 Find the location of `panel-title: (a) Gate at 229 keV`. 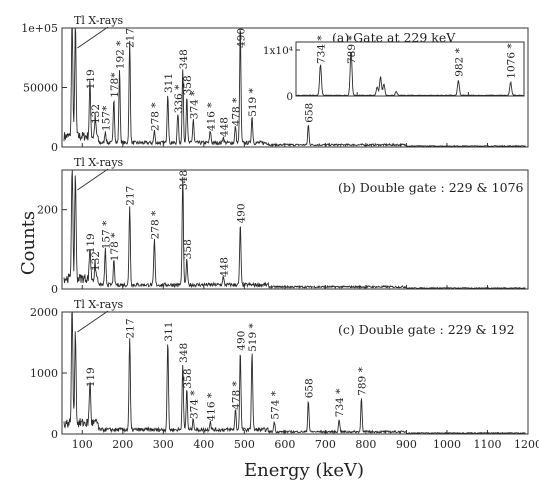

panel-title: (a) Gate at 229 keV is located at coordinates (394, 37).